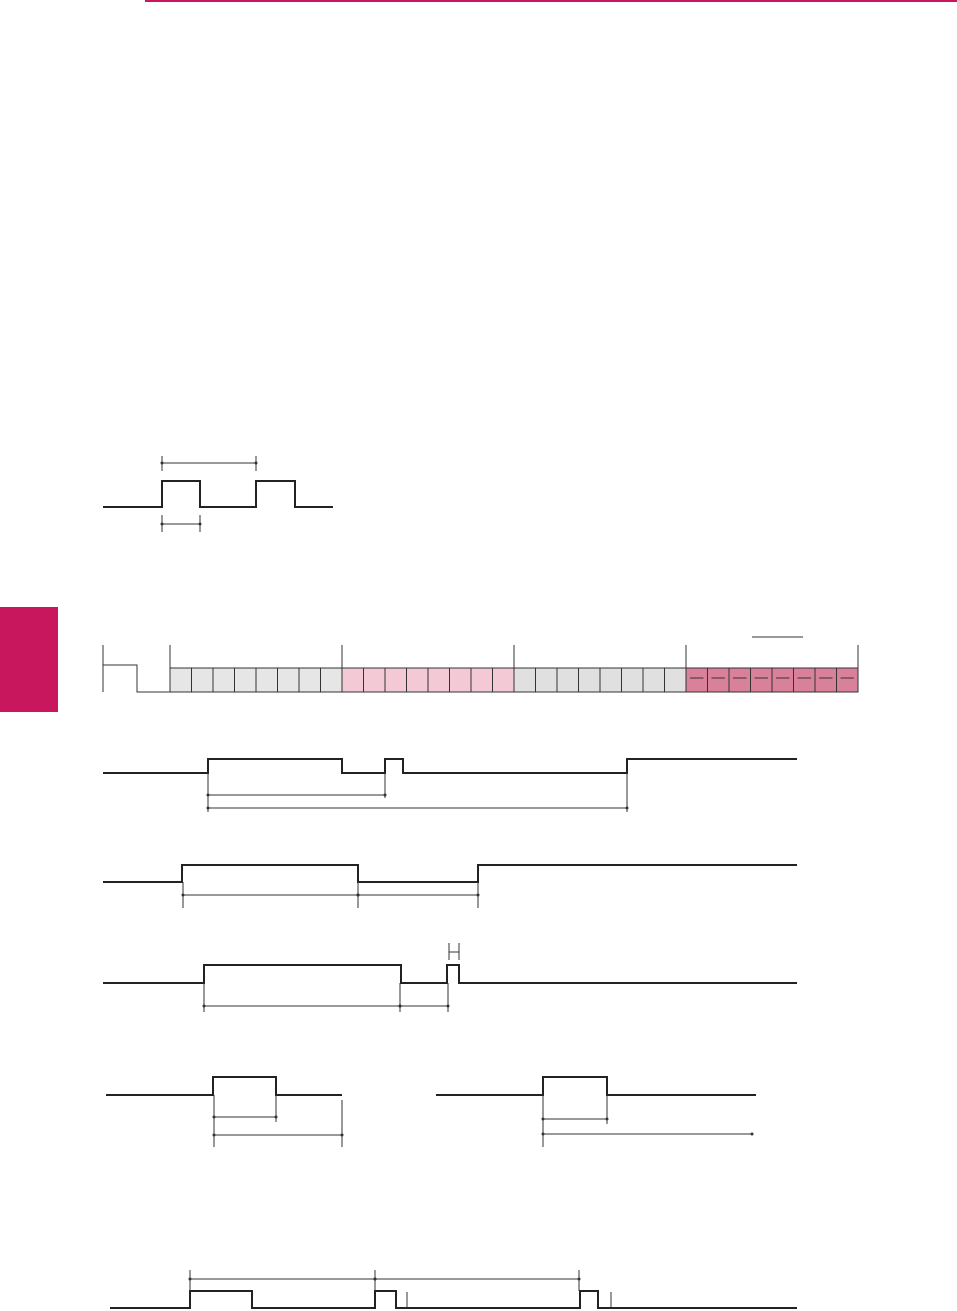 The height and width of the screenshot is (1311, 957). Describe the element at coordinates (29, 659) in the screenshot. I see `section-tab` at that location.